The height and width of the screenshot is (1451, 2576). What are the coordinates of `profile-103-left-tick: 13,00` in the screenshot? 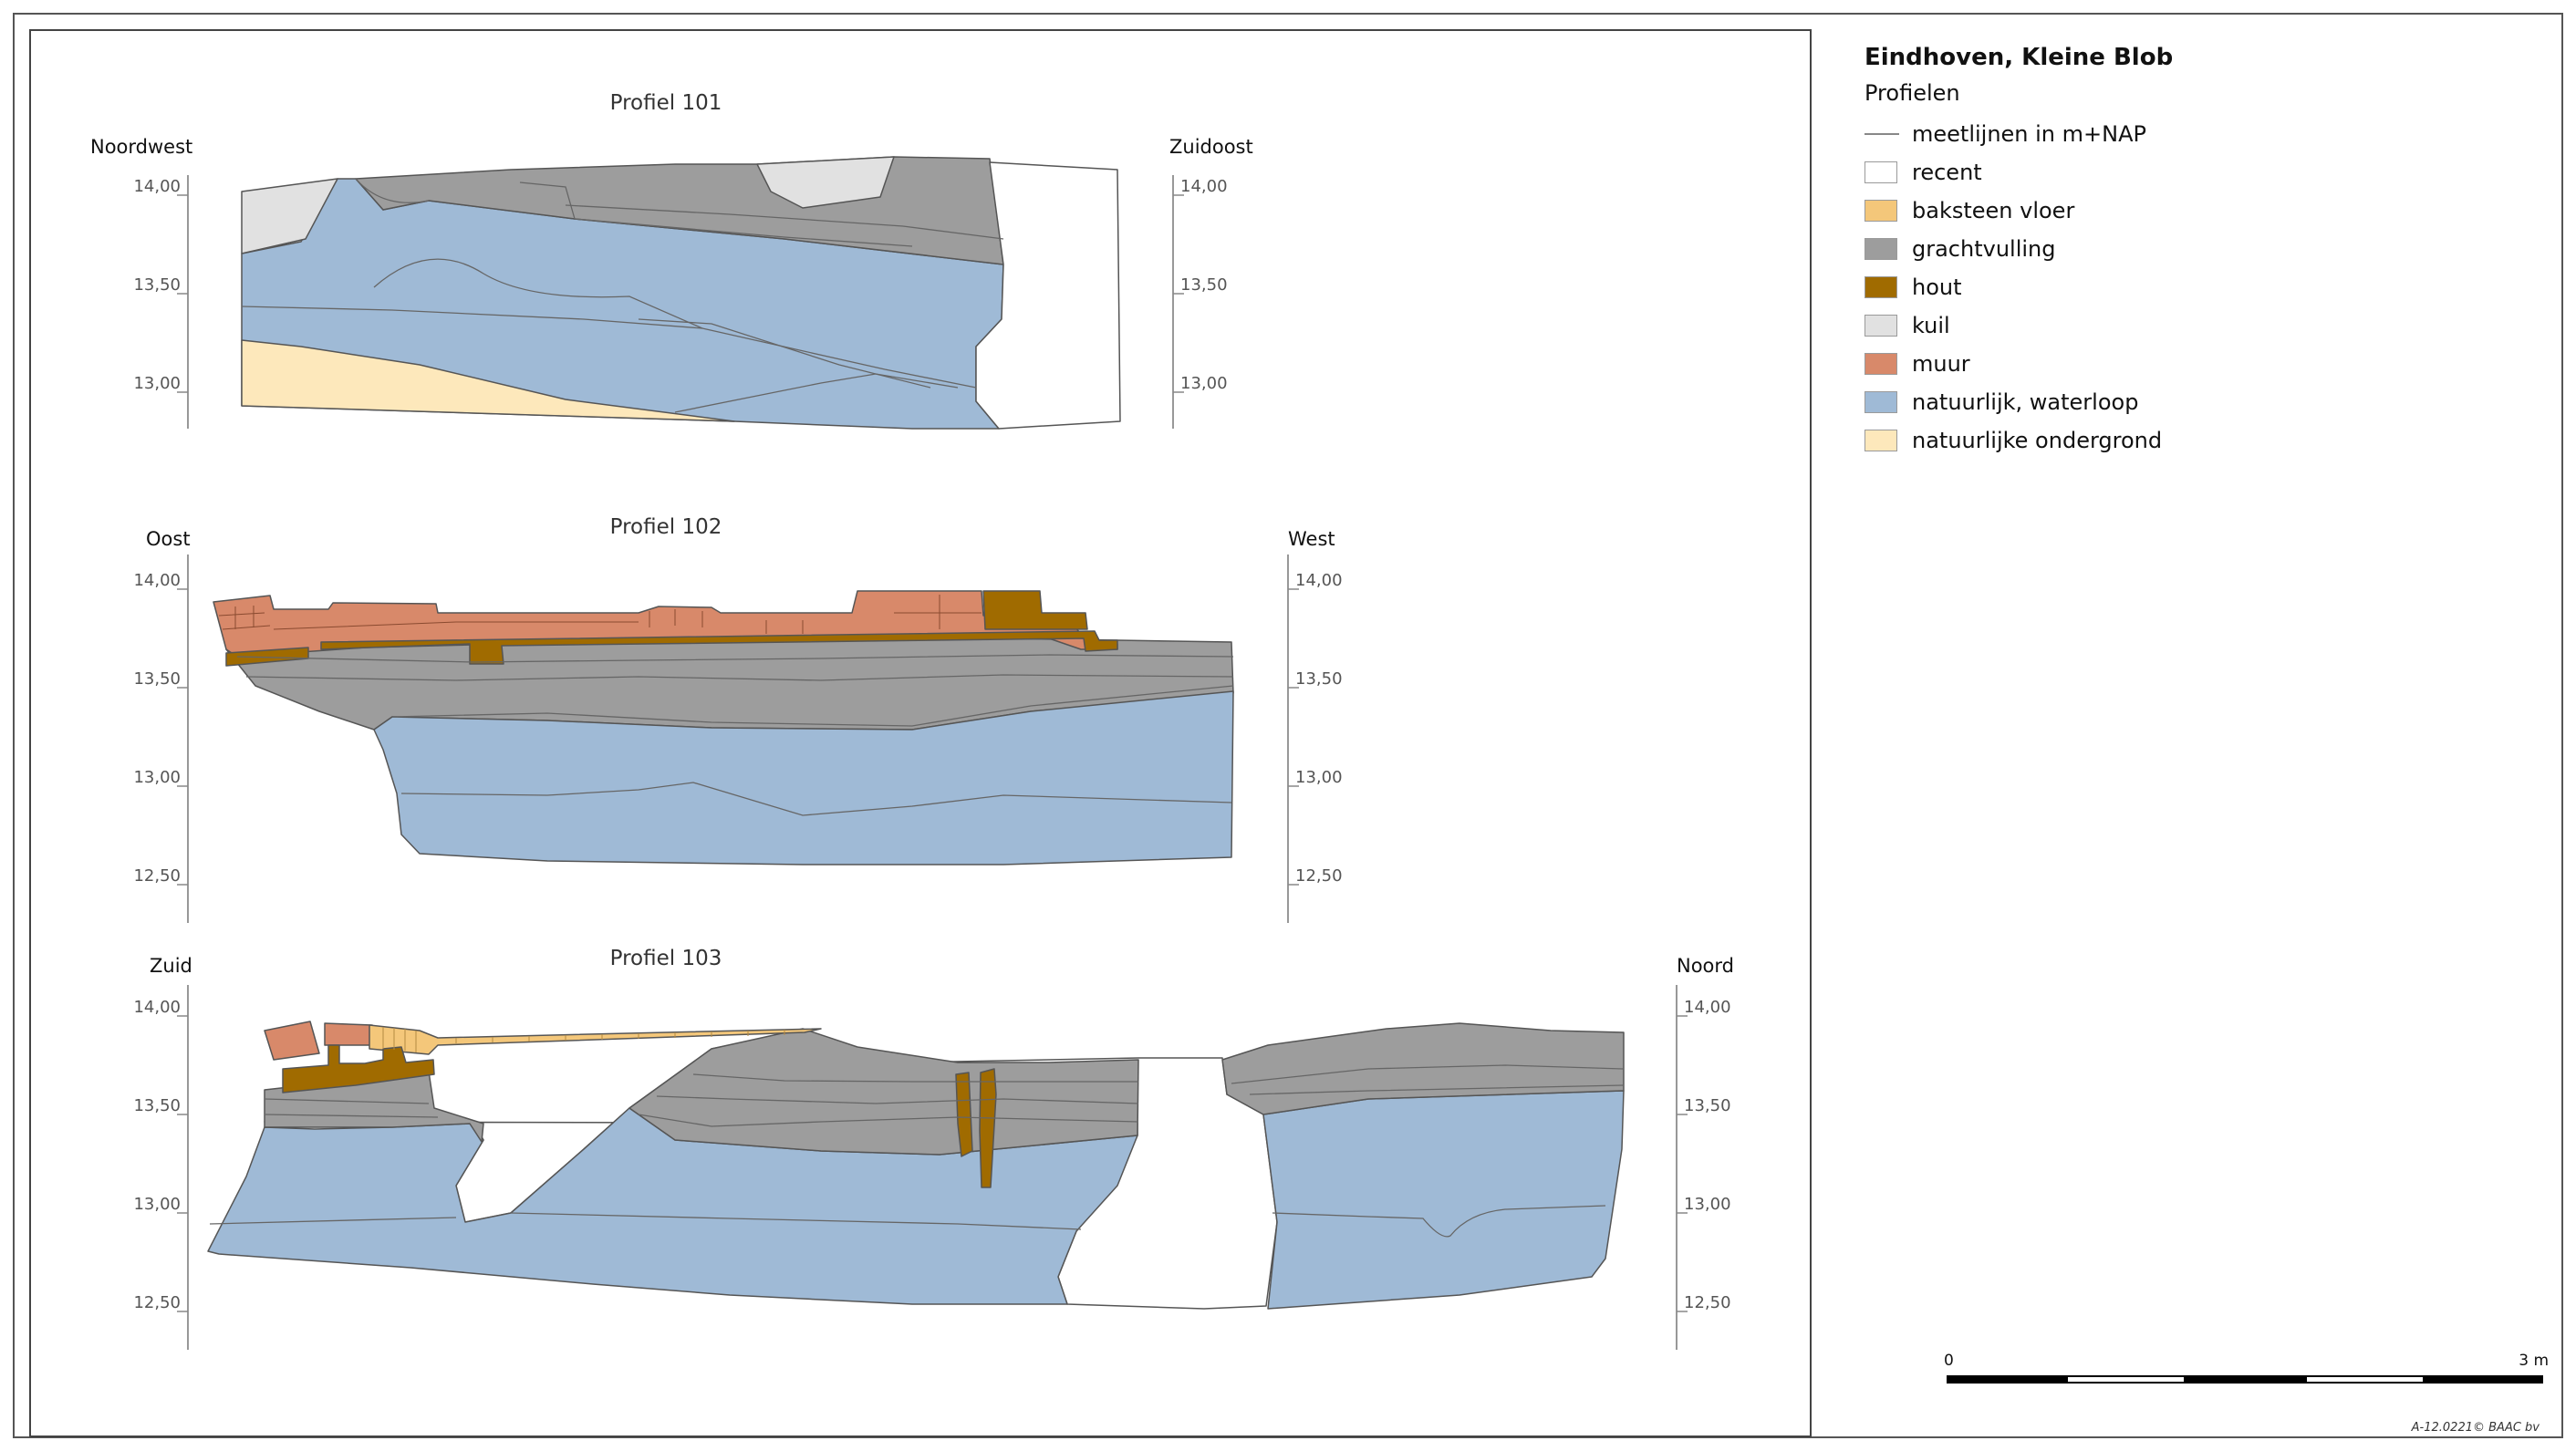 It's located at (157, 1204).